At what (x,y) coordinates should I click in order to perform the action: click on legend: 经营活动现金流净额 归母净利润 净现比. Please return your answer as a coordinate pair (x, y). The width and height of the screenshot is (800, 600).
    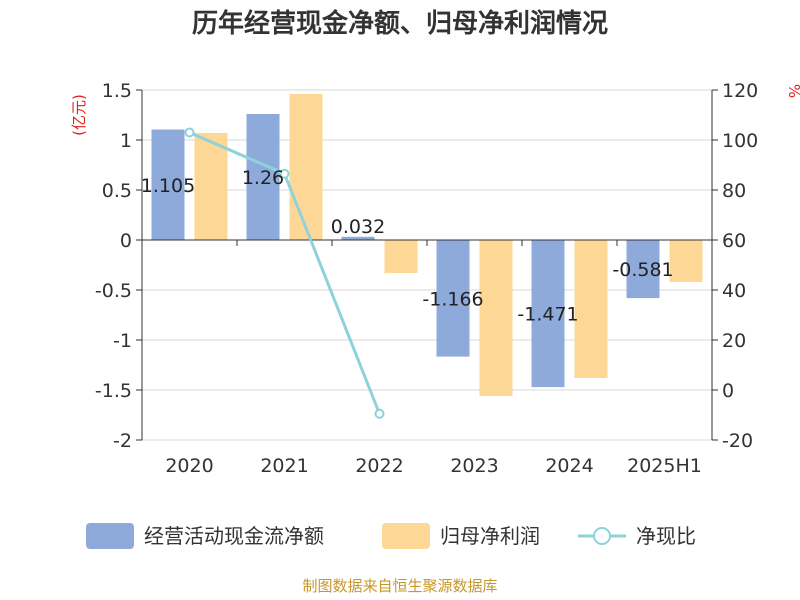
    Looking at the image, I should click on (391, 536).